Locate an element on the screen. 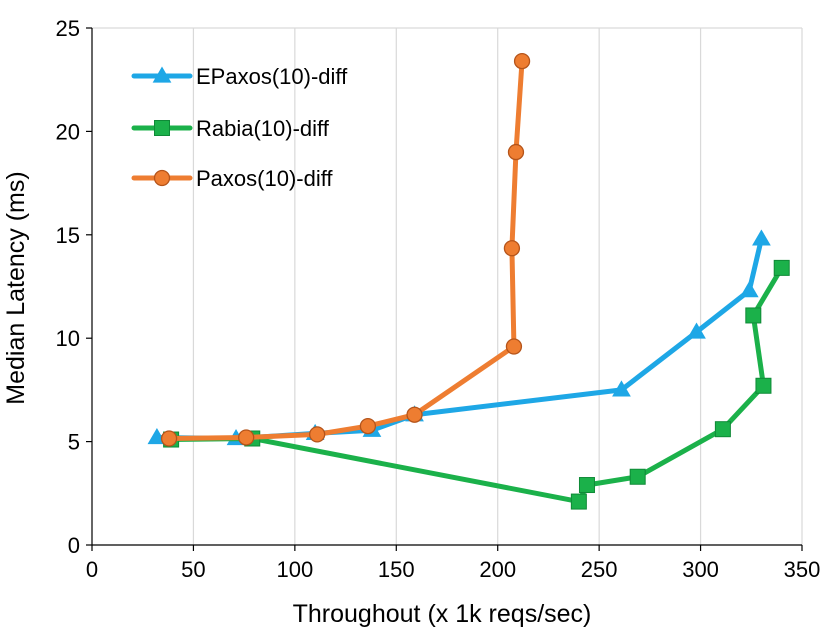  y-tick-label: 10 is located at coordinates (68, 338).